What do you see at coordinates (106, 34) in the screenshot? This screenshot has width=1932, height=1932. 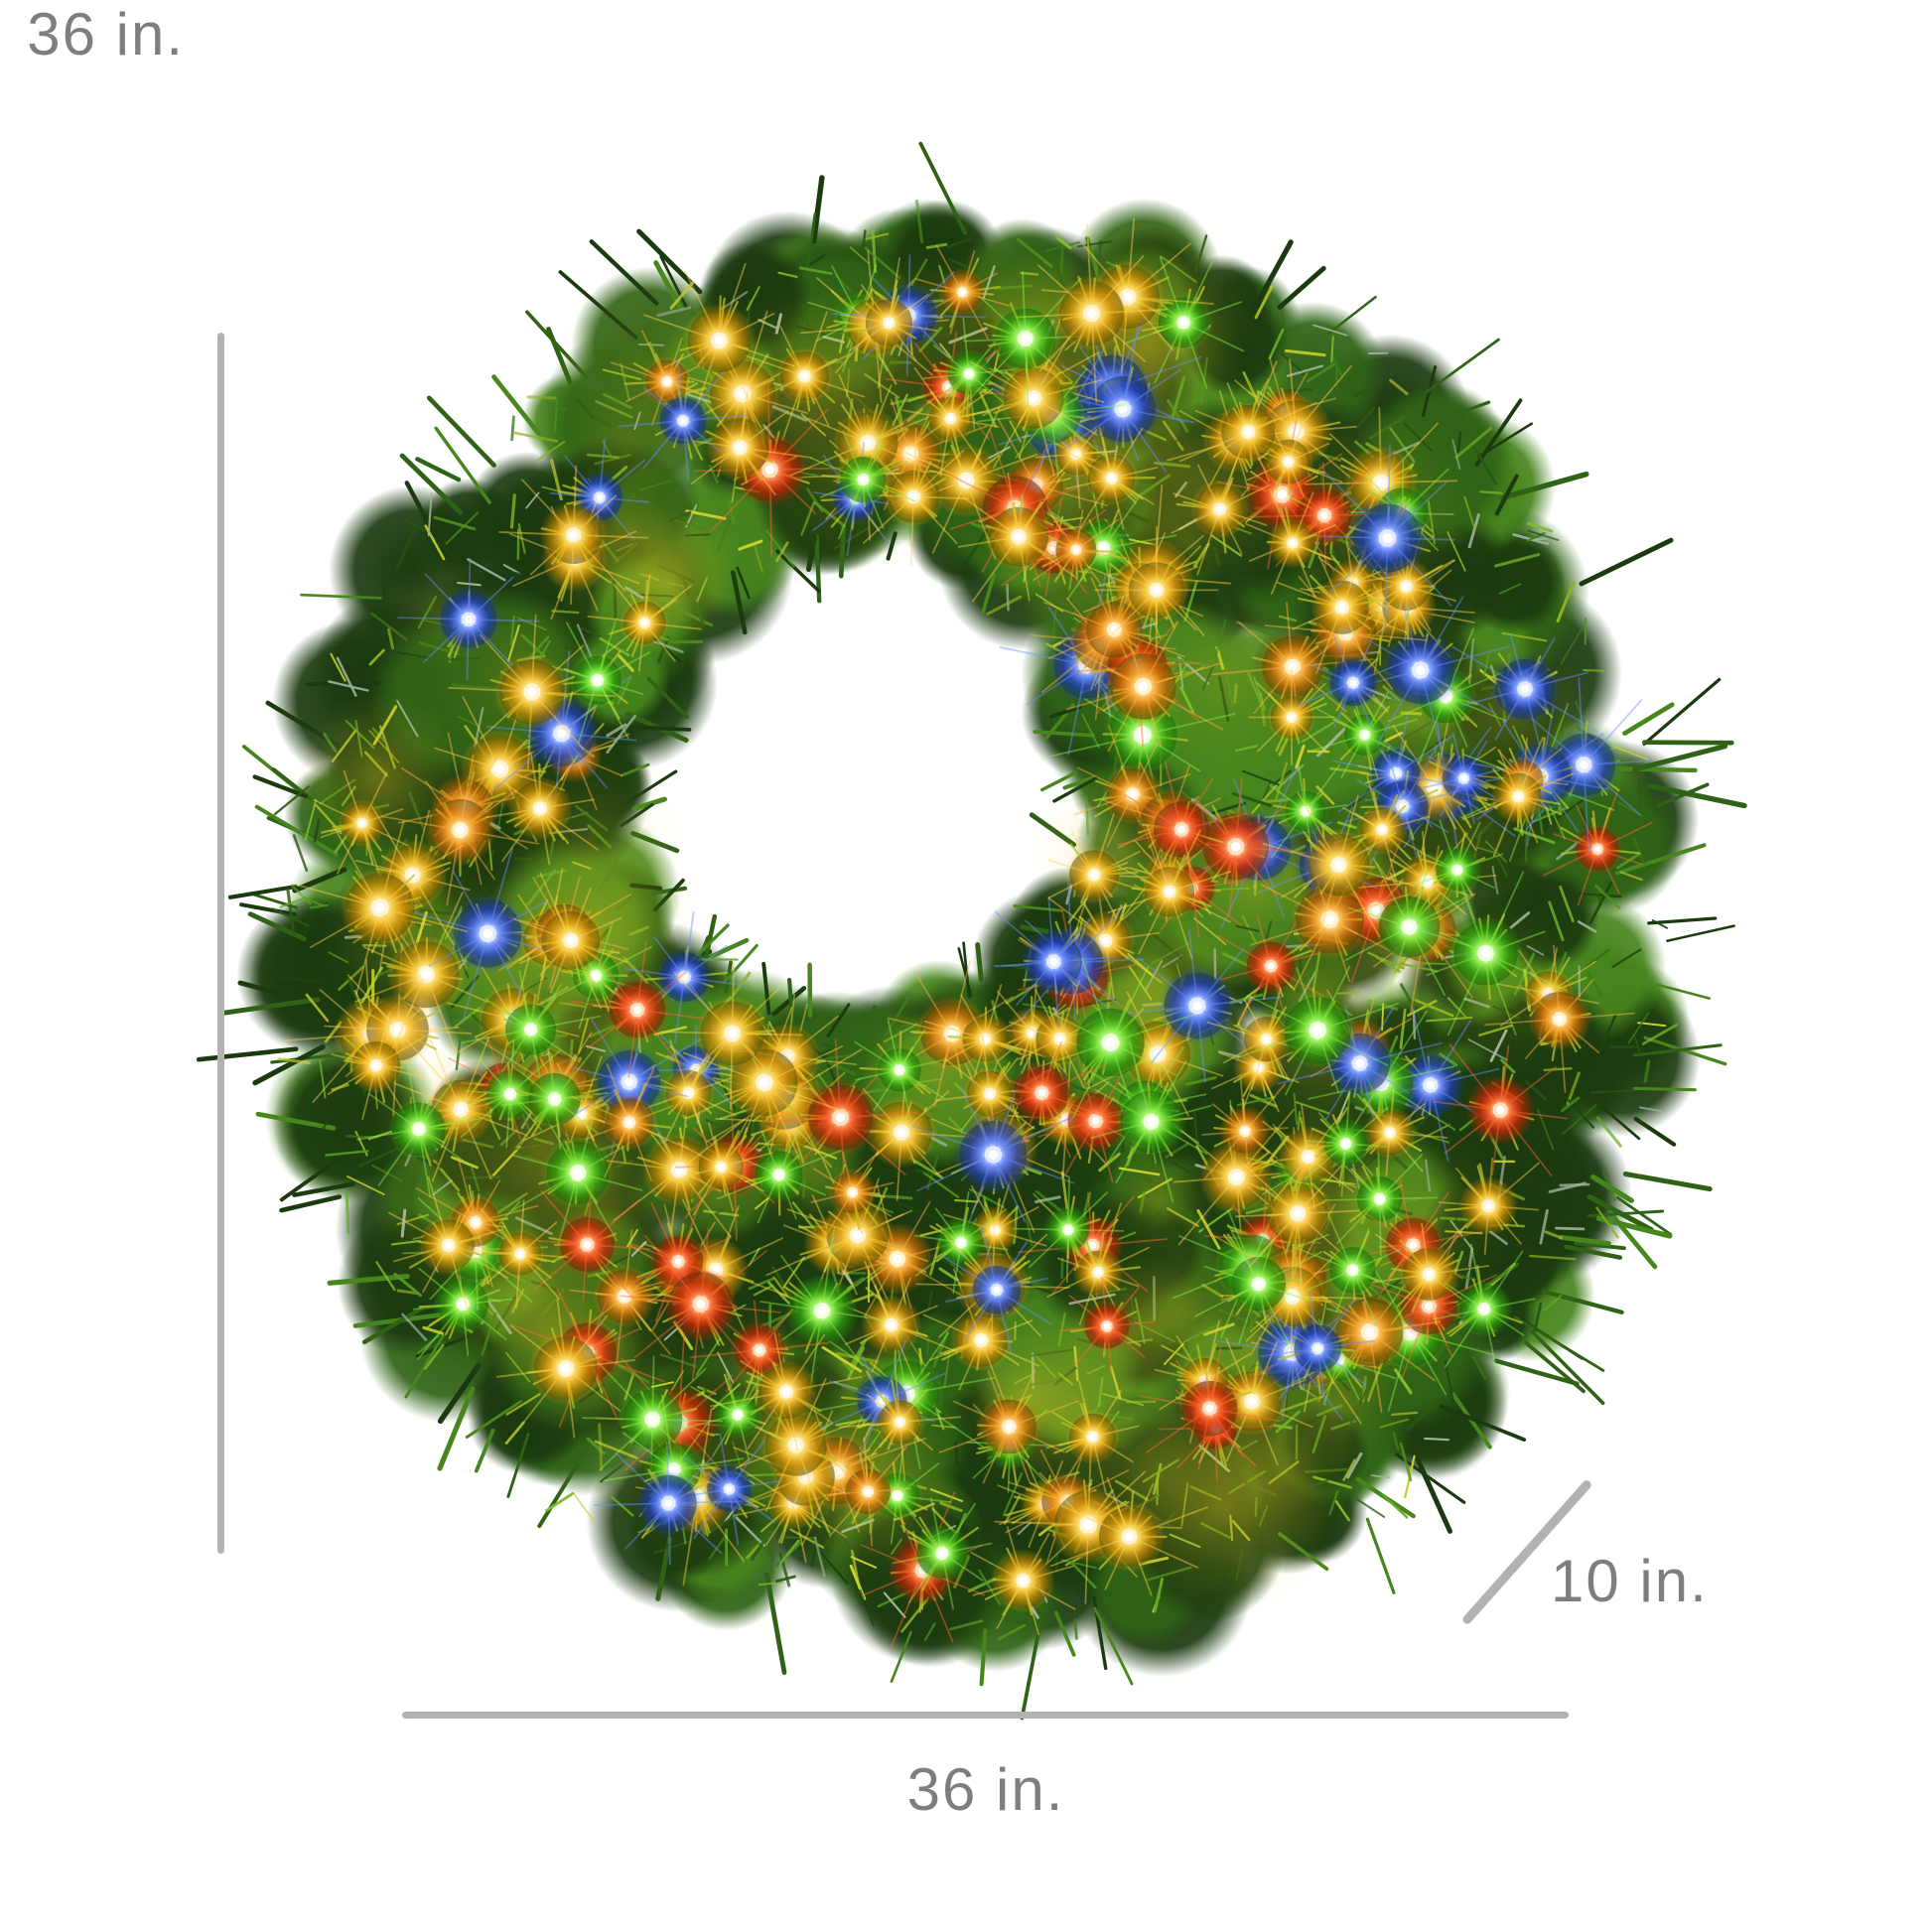 I see `height-dimension-label: 36 in.` at bounding box center [106, 34].